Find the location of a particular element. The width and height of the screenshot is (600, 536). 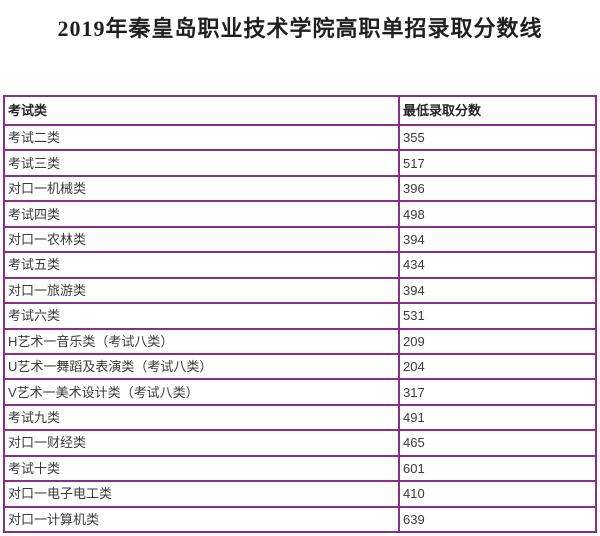

min-score-cell: 204 is located at coordinates (497, 366).